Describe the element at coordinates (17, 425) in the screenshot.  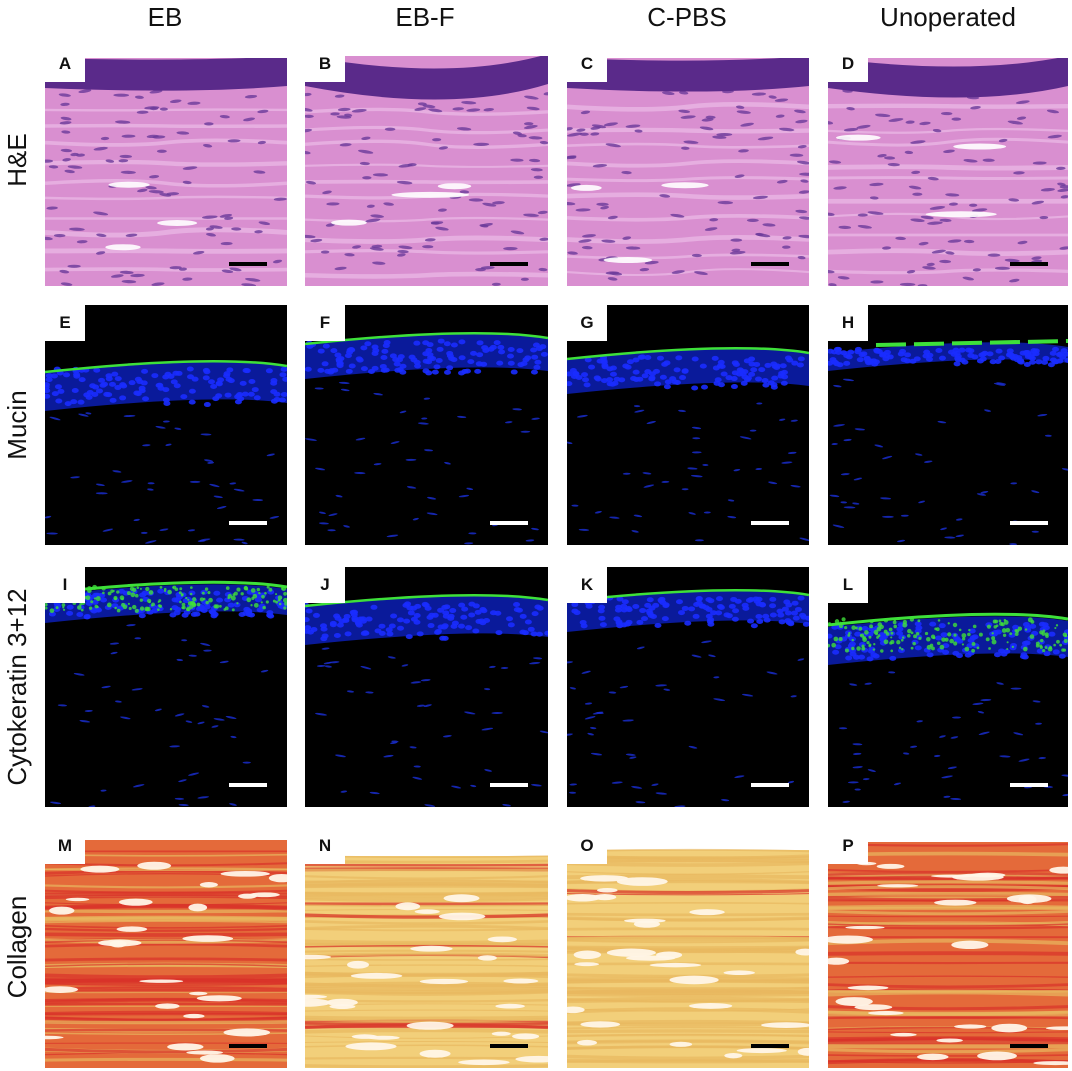
I see `row-header-mucin: Mucin` at that location.